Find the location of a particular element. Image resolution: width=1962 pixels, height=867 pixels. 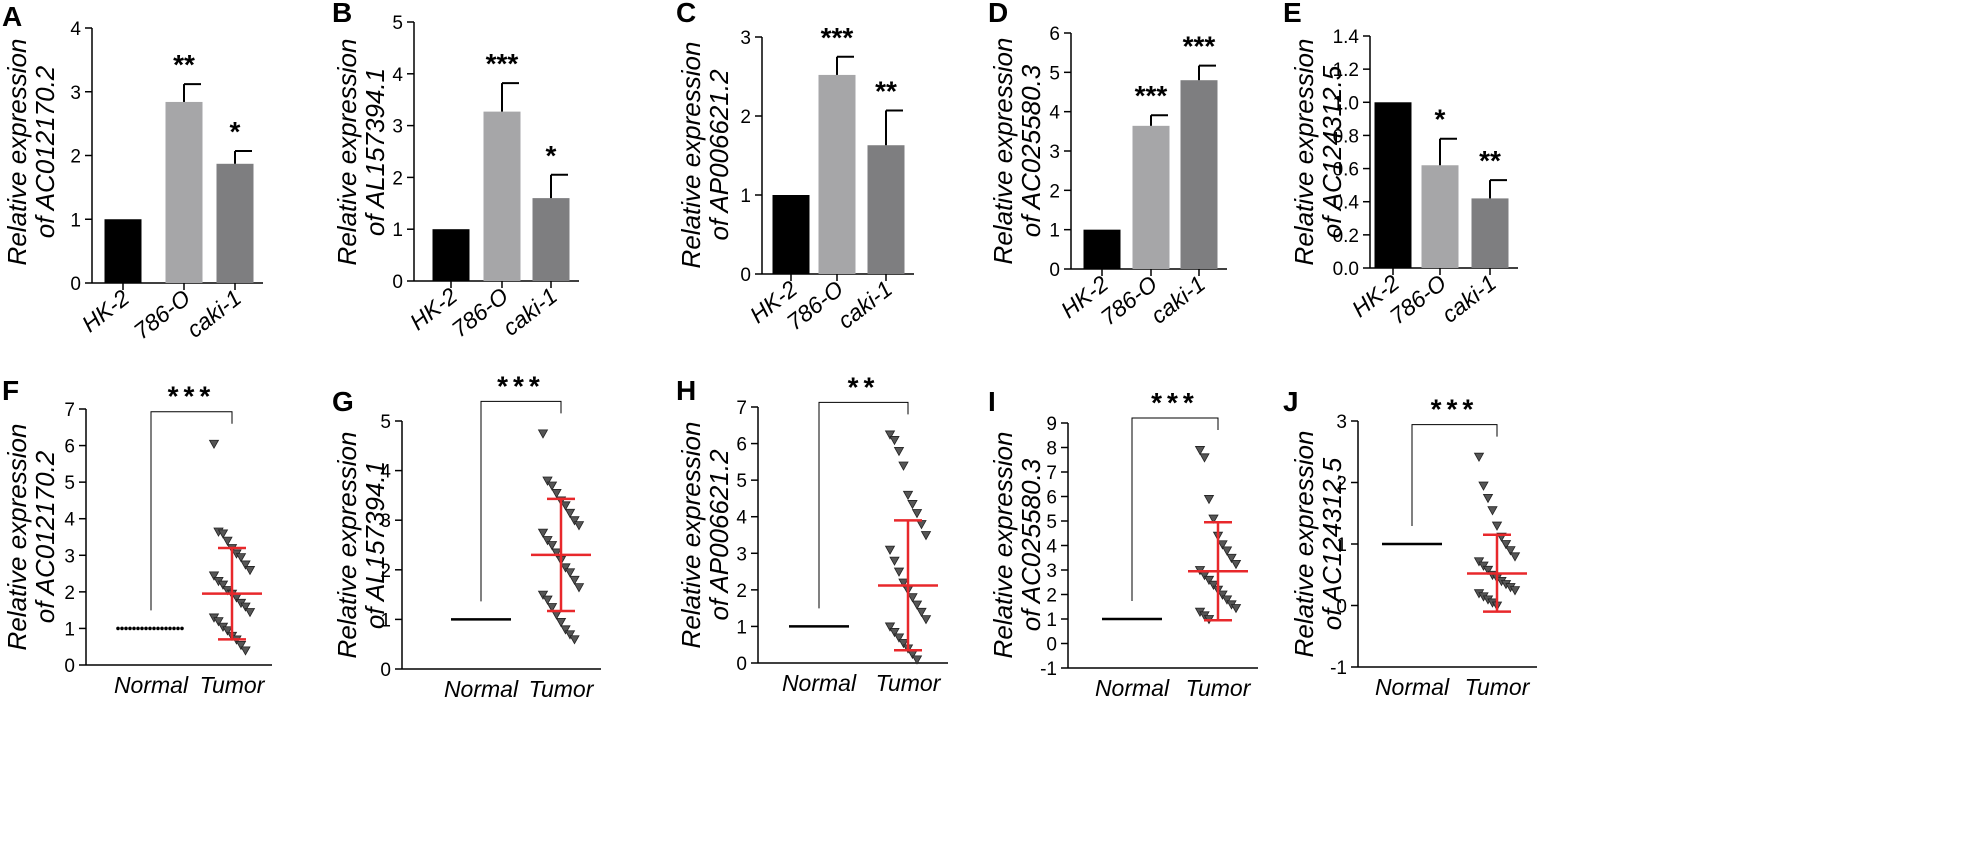

y-axis-label: Relative expressionof AL157394.1 is located at coordinates (361, 545).